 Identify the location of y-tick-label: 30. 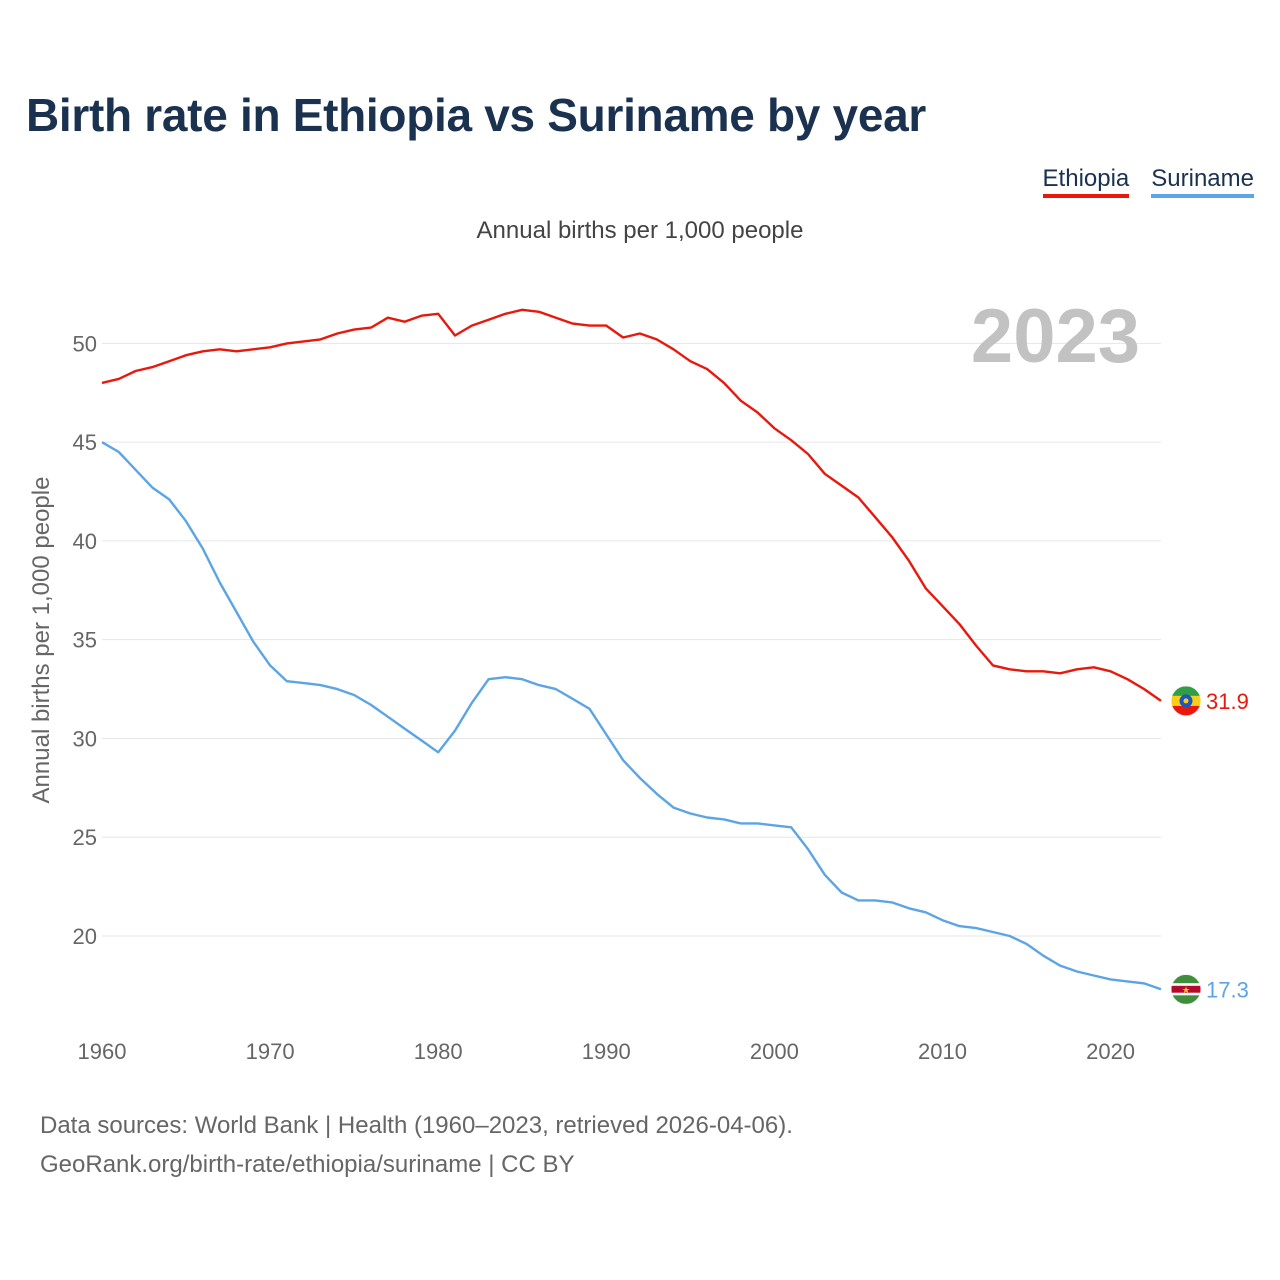
(85, 738).